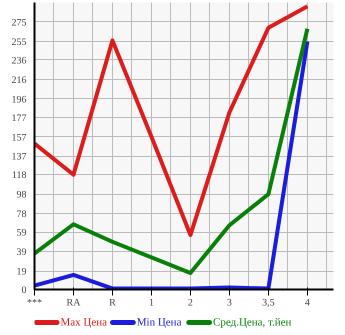 This screenshot has height=335, width=345. I want to click on x-tick-label: 3, so click(229, 303).